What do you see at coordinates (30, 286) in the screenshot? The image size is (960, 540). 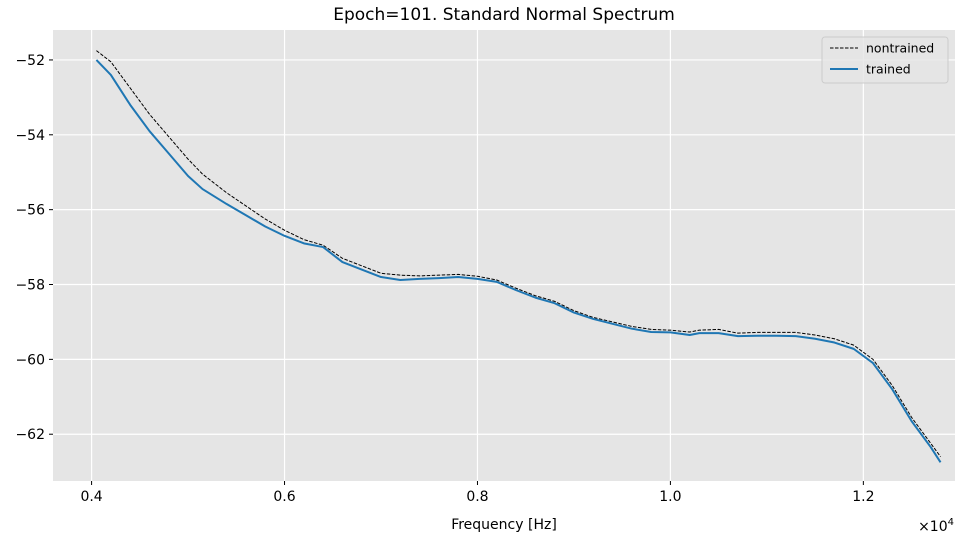 I see `y-tick-label: −58` at bounding box center [30, 286].